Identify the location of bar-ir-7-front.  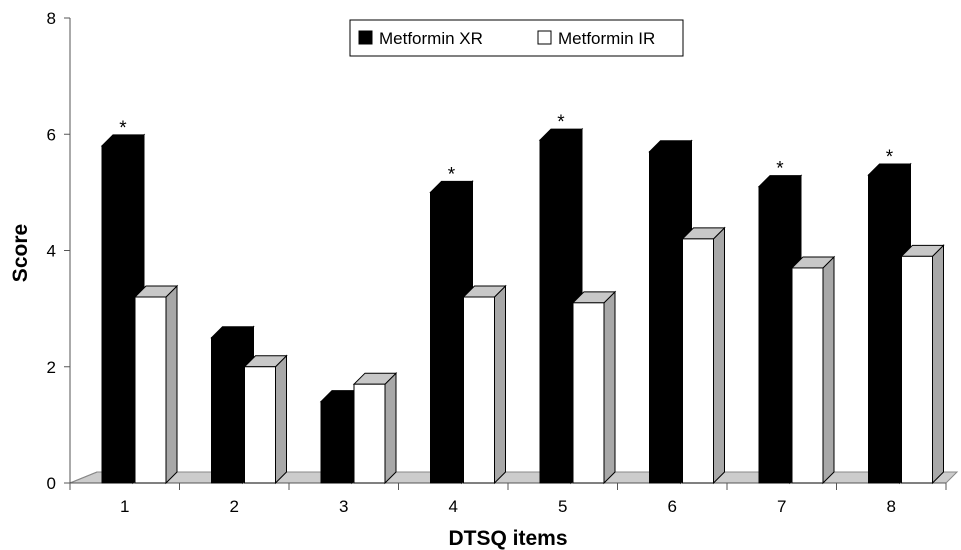
(807, 375).